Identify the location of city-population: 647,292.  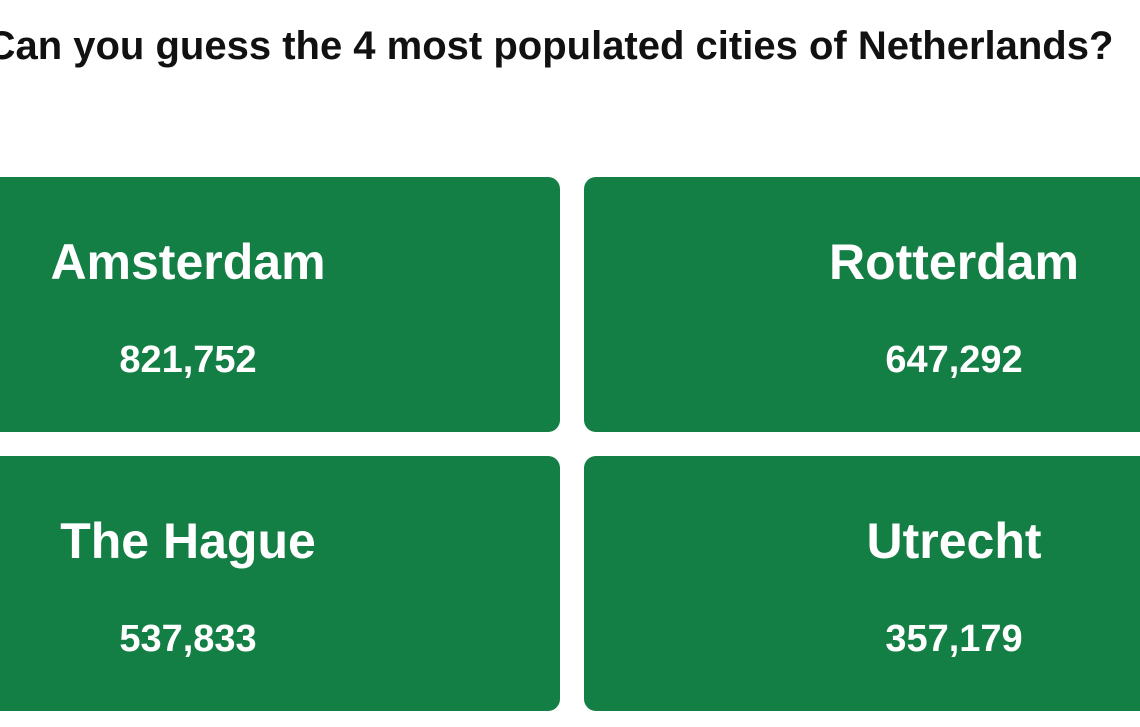
(954, 360).